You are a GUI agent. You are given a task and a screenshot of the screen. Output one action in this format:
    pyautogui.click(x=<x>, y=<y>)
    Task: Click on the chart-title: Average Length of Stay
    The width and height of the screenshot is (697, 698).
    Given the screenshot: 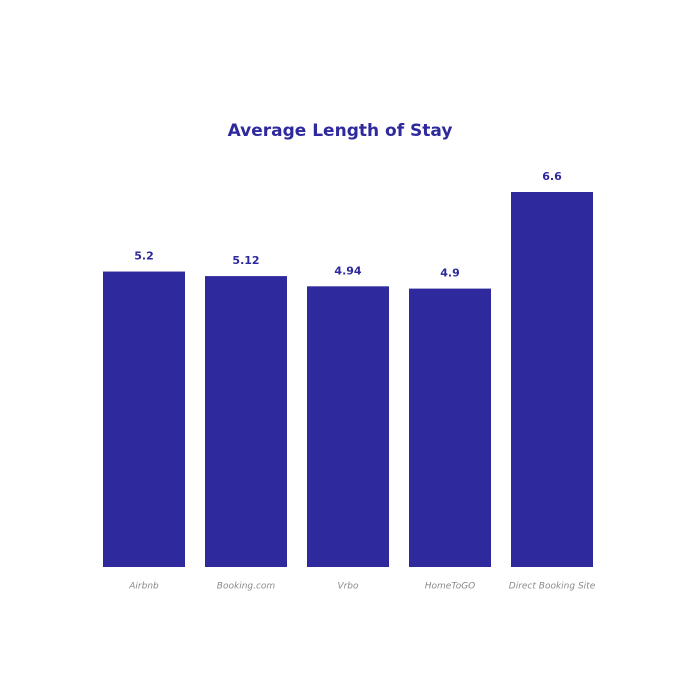 What is the action you would take?
    pyautogui.click(x=340, y=131)
    